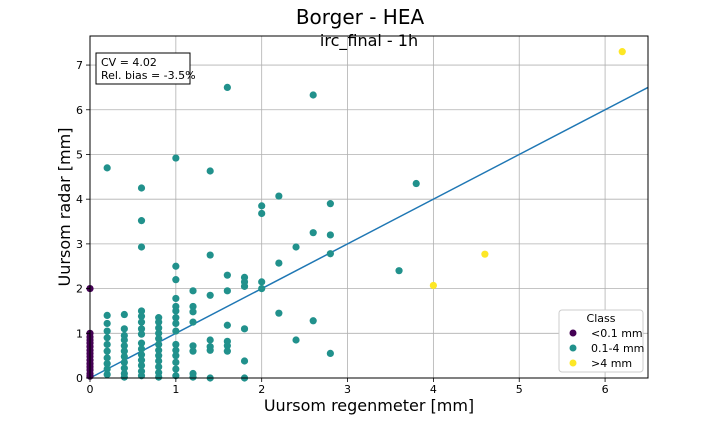 Image resolution: width=720 pixels, height=432 pixels. What do you see at coordinates (617, 333) in the screenshot?
I see `legend-label-low: <0.1 mm` at bounding box center [617, 333].